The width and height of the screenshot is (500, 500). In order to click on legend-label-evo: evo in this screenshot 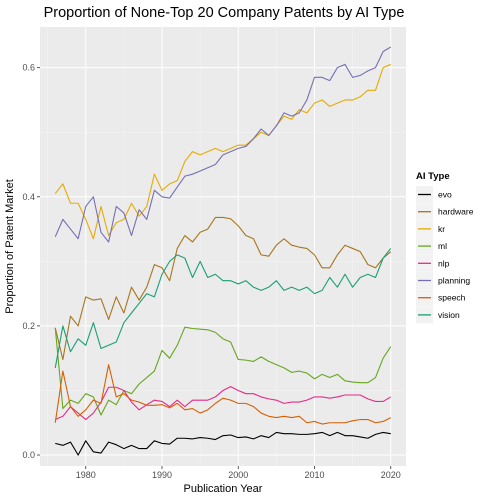, I will do `click(445, 195)`.